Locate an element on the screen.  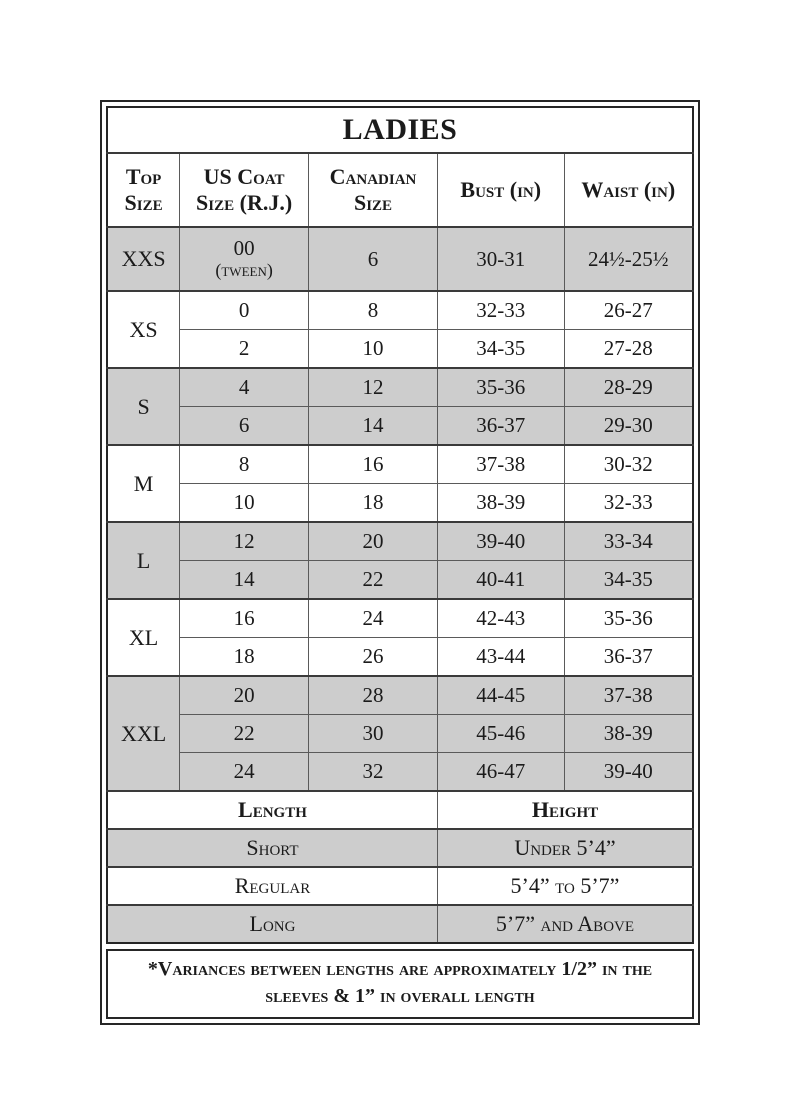
waist-cell: 36-37 is located at coordinates (628, 657).